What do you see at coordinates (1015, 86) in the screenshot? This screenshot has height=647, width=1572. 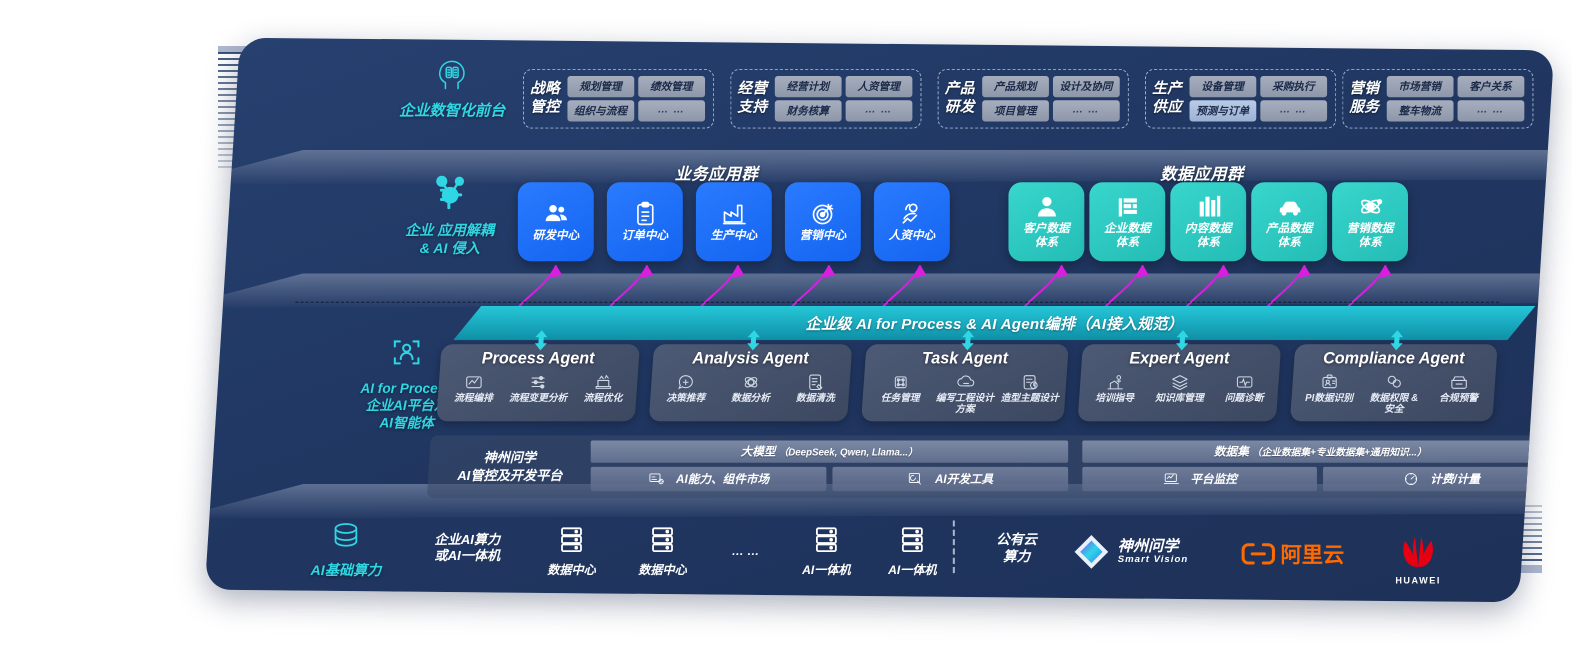 I see `domain-pill: 产品规划` at bounding box center [1015, 86].